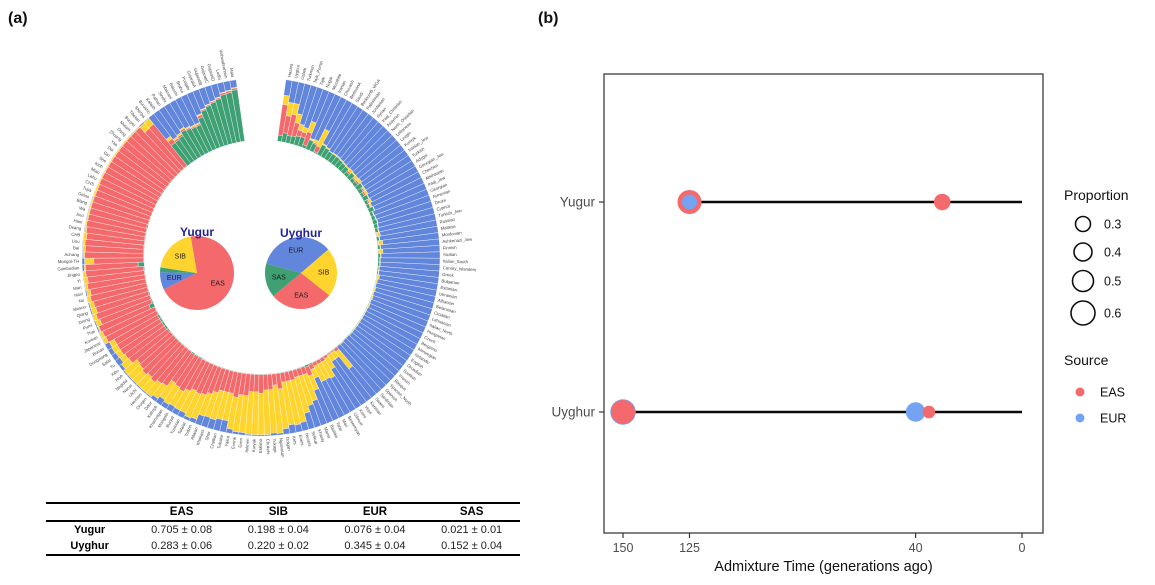 Image resolution: width=1155 pixels, height=585 pixels. What do you see at coordinates (162, 96) in the screenshot?
I see `population-label: Sindhi` at bounding box center [162, 96].